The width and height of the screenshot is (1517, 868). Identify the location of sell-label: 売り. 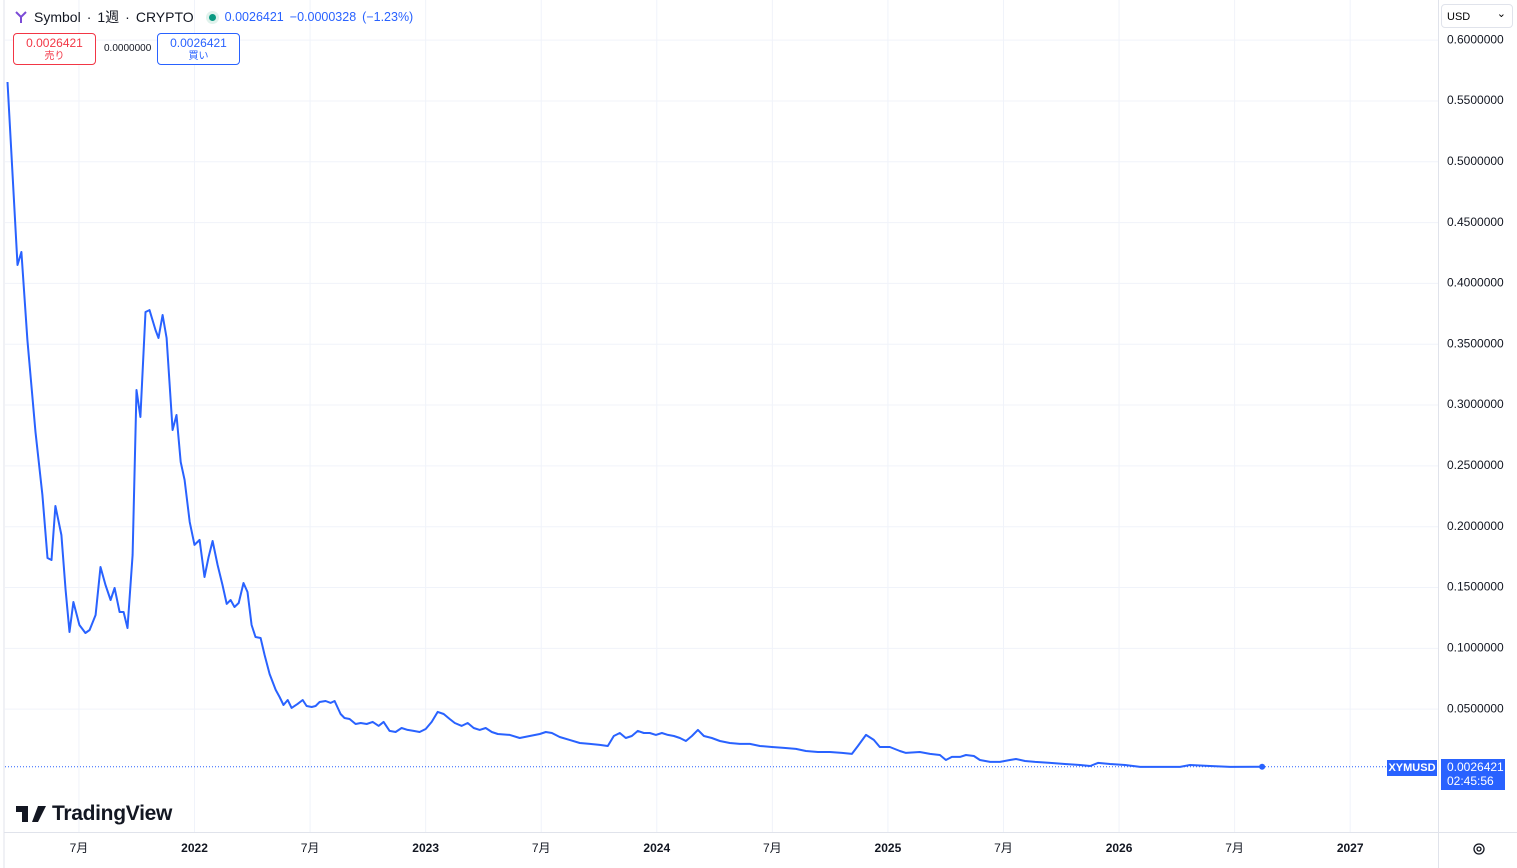
(54, 56).